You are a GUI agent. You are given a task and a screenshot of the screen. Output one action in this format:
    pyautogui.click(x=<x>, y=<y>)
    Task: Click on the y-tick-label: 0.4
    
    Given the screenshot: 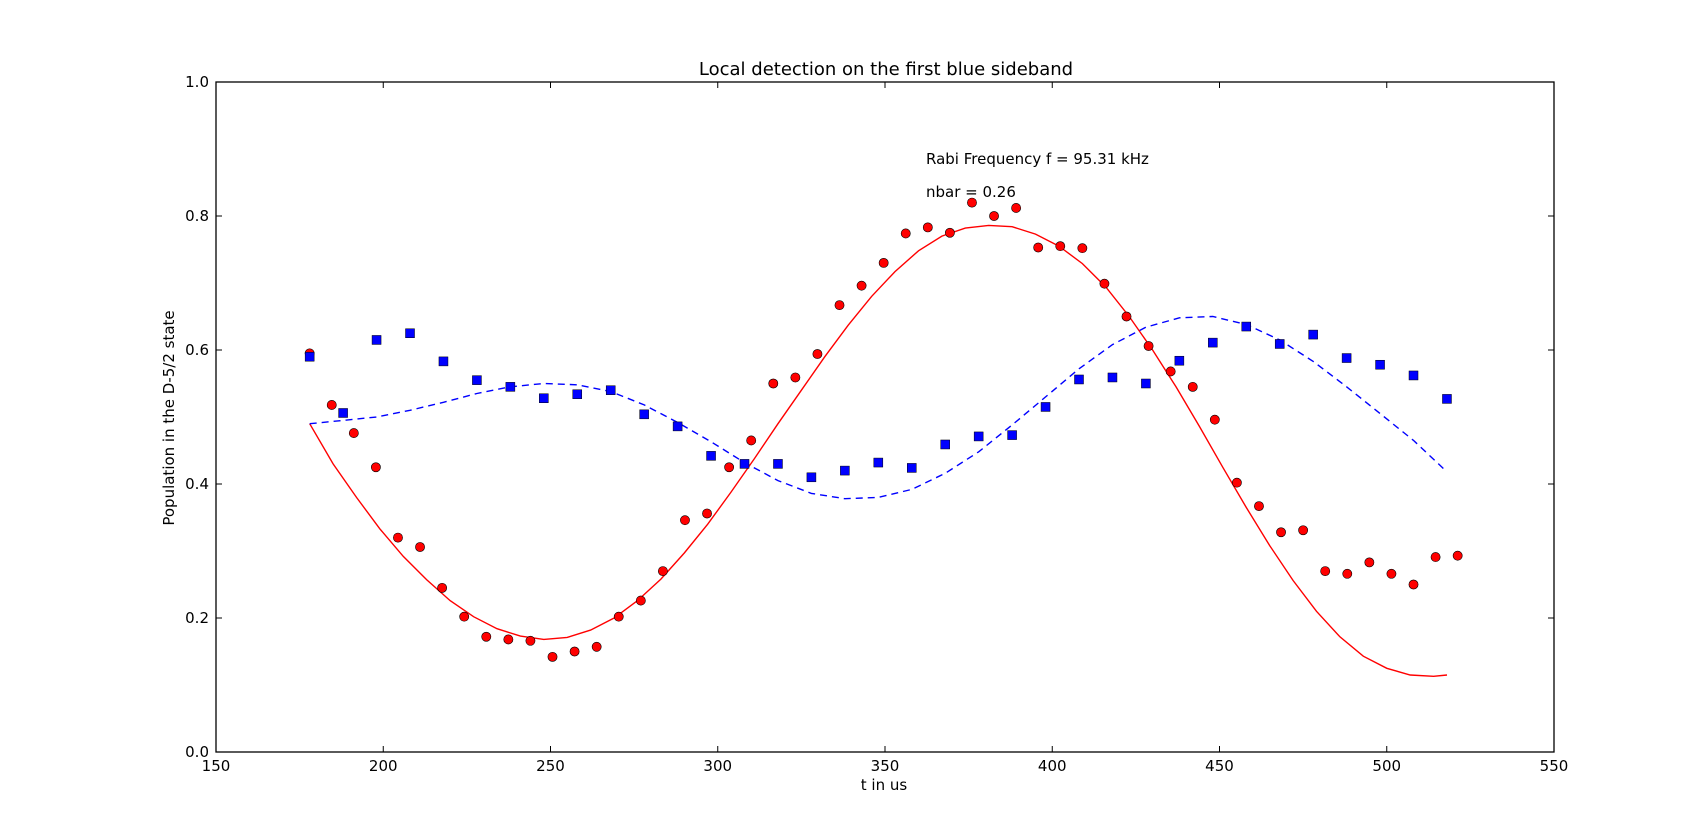 What is the action you would take?
    pyautogui.click(x=197, y=484)
    